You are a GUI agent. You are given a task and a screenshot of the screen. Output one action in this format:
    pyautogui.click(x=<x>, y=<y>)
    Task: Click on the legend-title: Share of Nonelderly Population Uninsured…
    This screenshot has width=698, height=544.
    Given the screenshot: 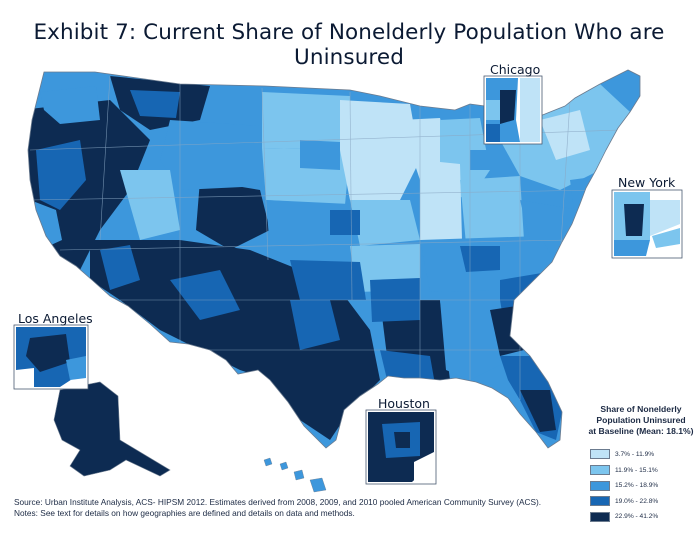 What is the action you would take?
    pyautogui.click(x=641, y=421)
    